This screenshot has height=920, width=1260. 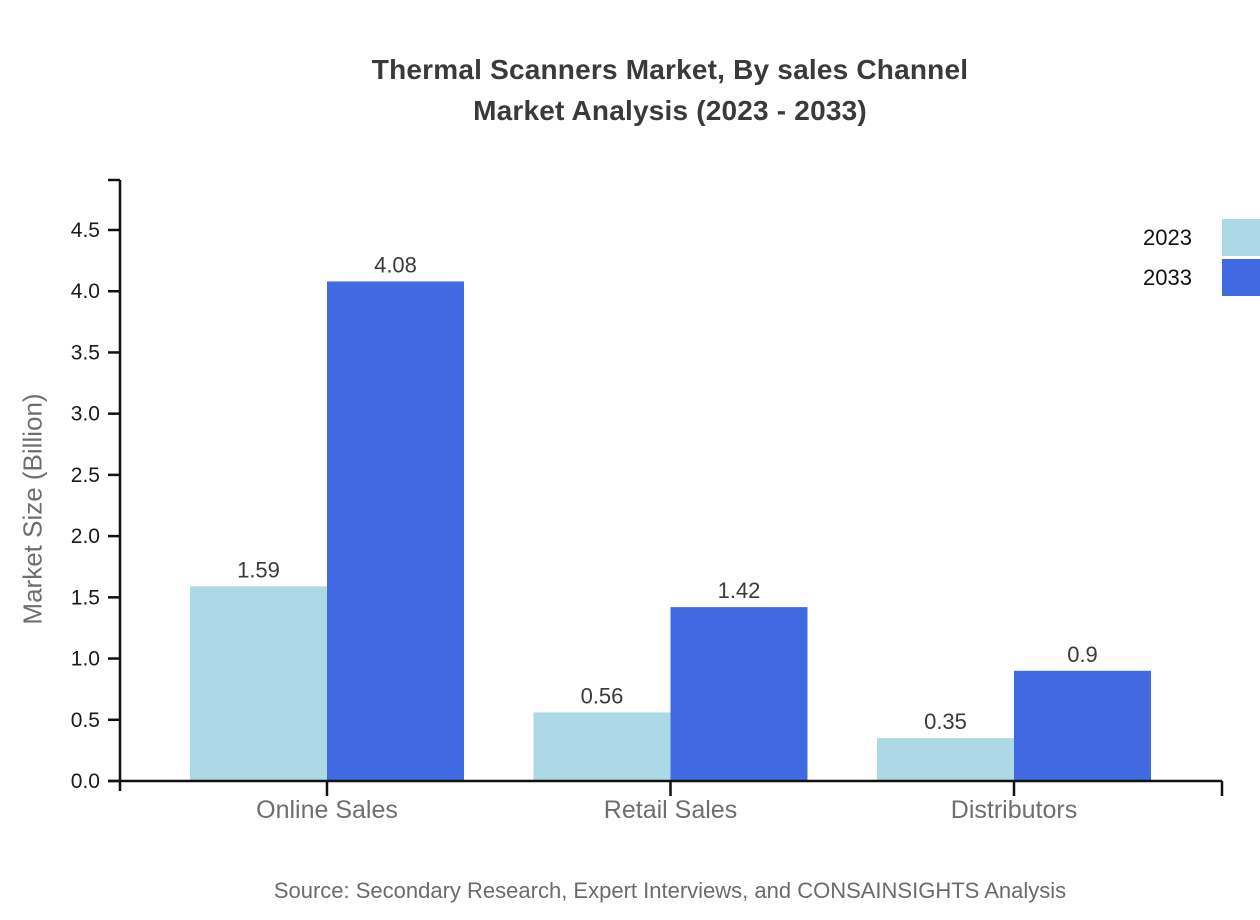 What do you see at coordinates (945, 721) in the screenshot?
I see `value-label-2023-distributors: 0.35` at bounding box center [945, 721].